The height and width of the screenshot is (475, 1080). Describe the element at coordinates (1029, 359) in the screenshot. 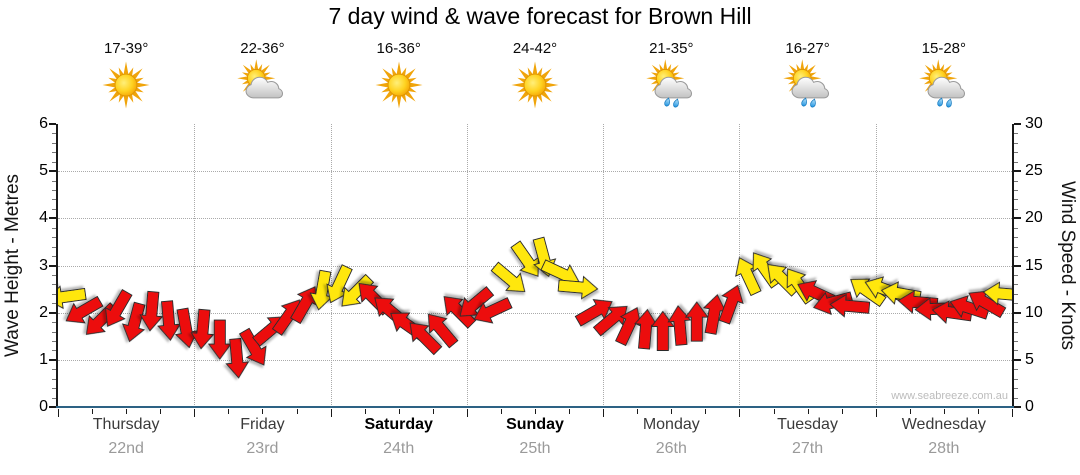

I see `right-axis-tick-label: 5` at that location.